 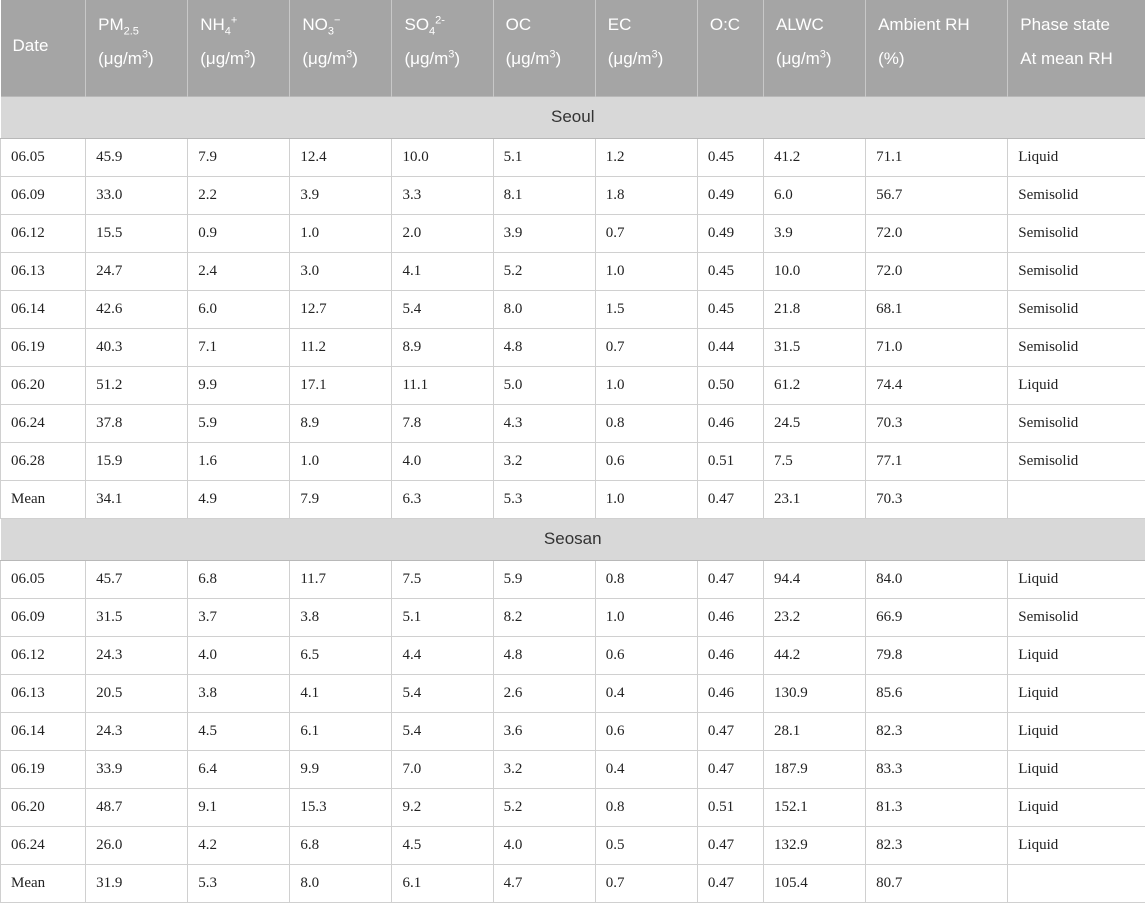 What do you see at coordinates (815, 271) in the screenshot?
I see `cell-alwc: 10.0` at bounding box center [815, 271].